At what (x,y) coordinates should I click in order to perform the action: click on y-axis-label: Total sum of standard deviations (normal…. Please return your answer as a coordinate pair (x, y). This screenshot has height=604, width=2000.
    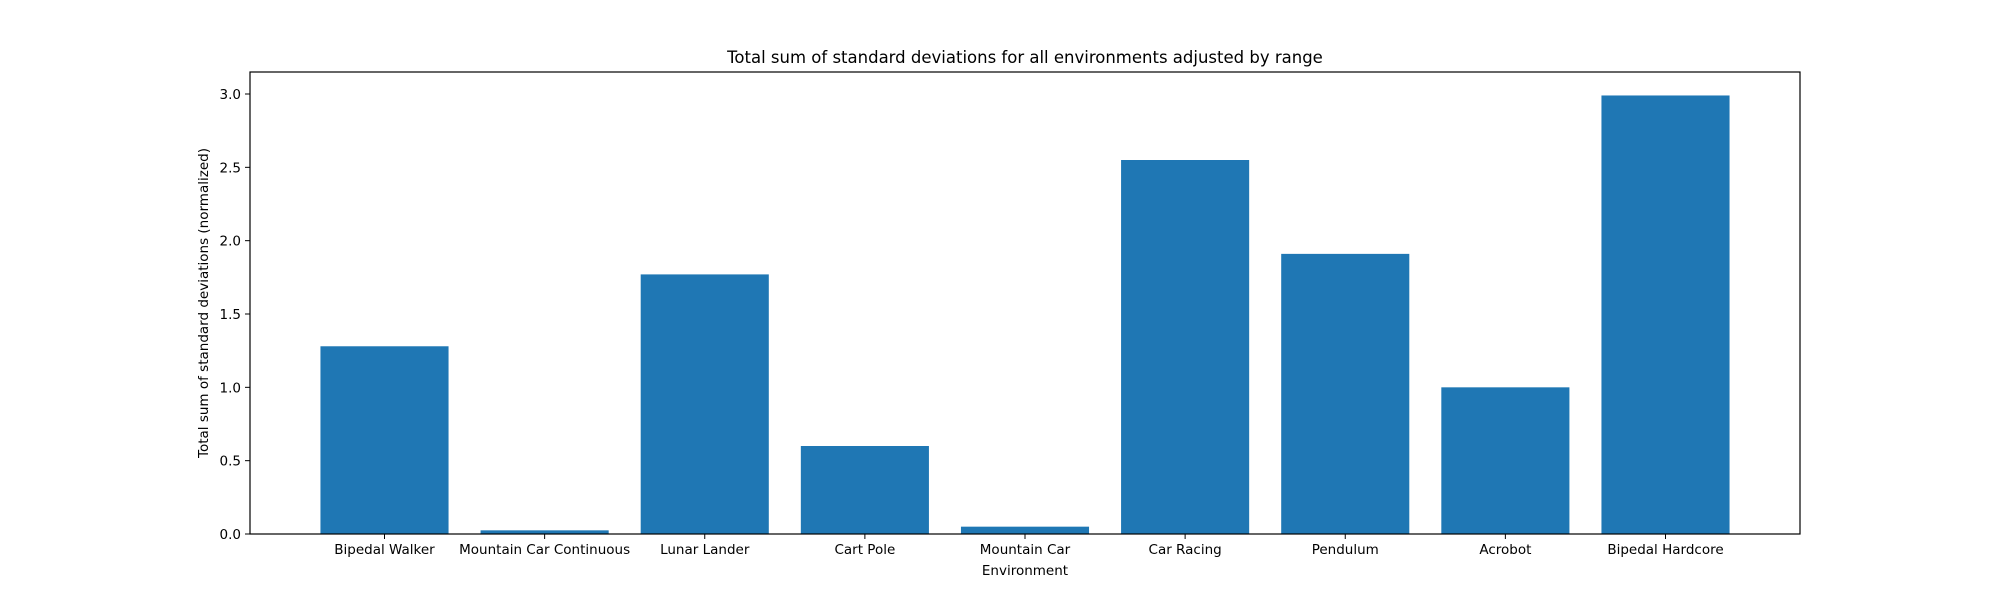
    Looking at the image, I should click on (204, 303).